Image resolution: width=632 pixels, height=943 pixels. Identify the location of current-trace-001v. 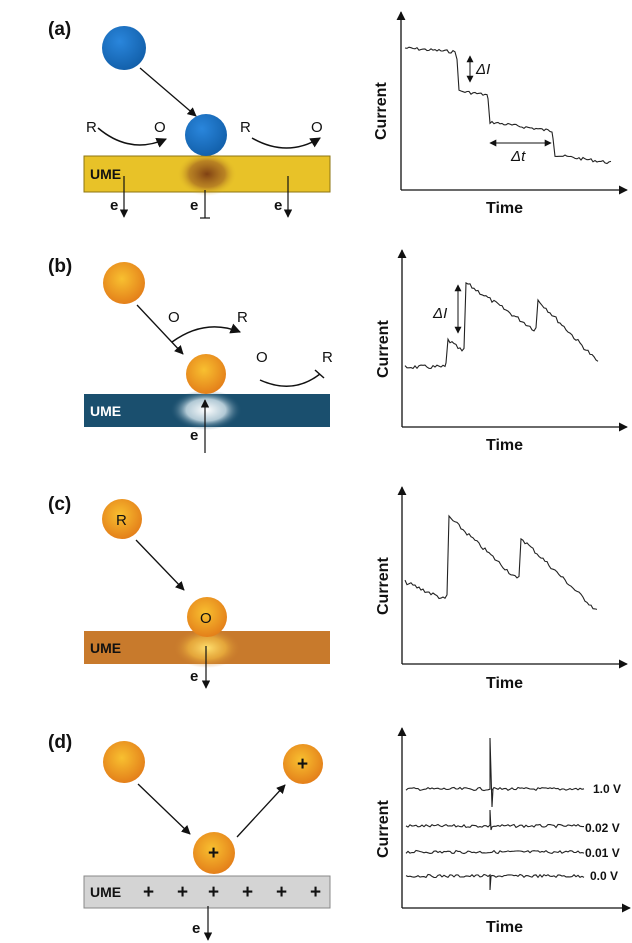
(495, 852).